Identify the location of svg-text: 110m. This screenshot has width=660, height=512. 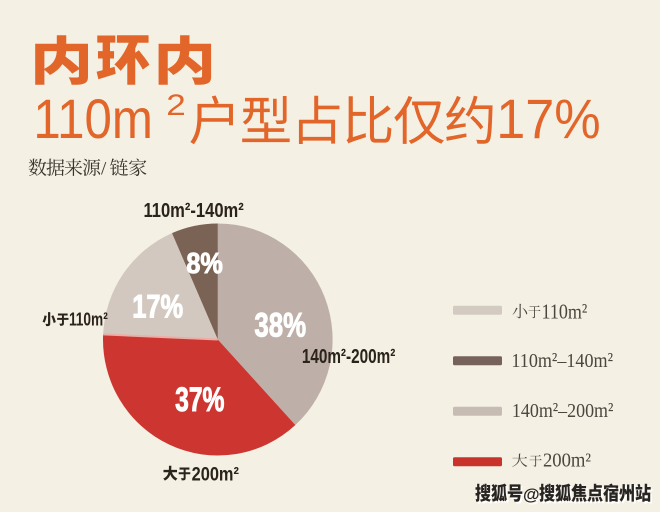
(92, 118).